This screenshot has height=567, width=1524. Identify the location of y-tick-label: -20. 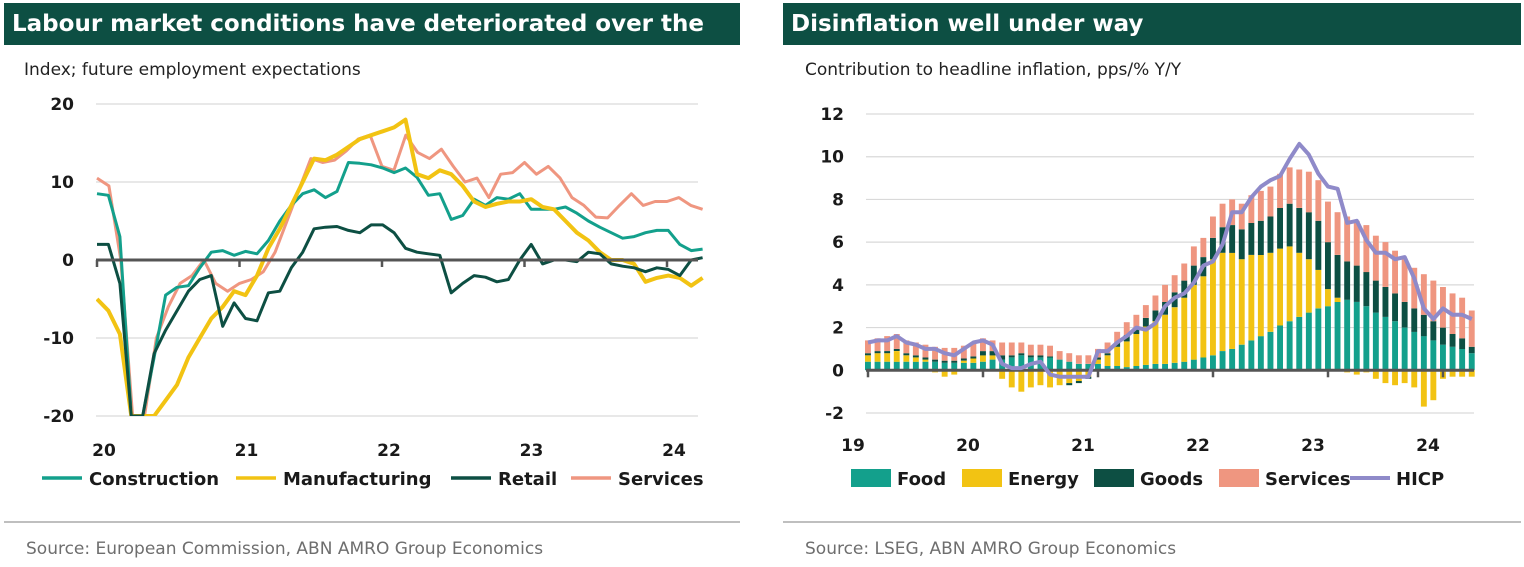
(58, 417).